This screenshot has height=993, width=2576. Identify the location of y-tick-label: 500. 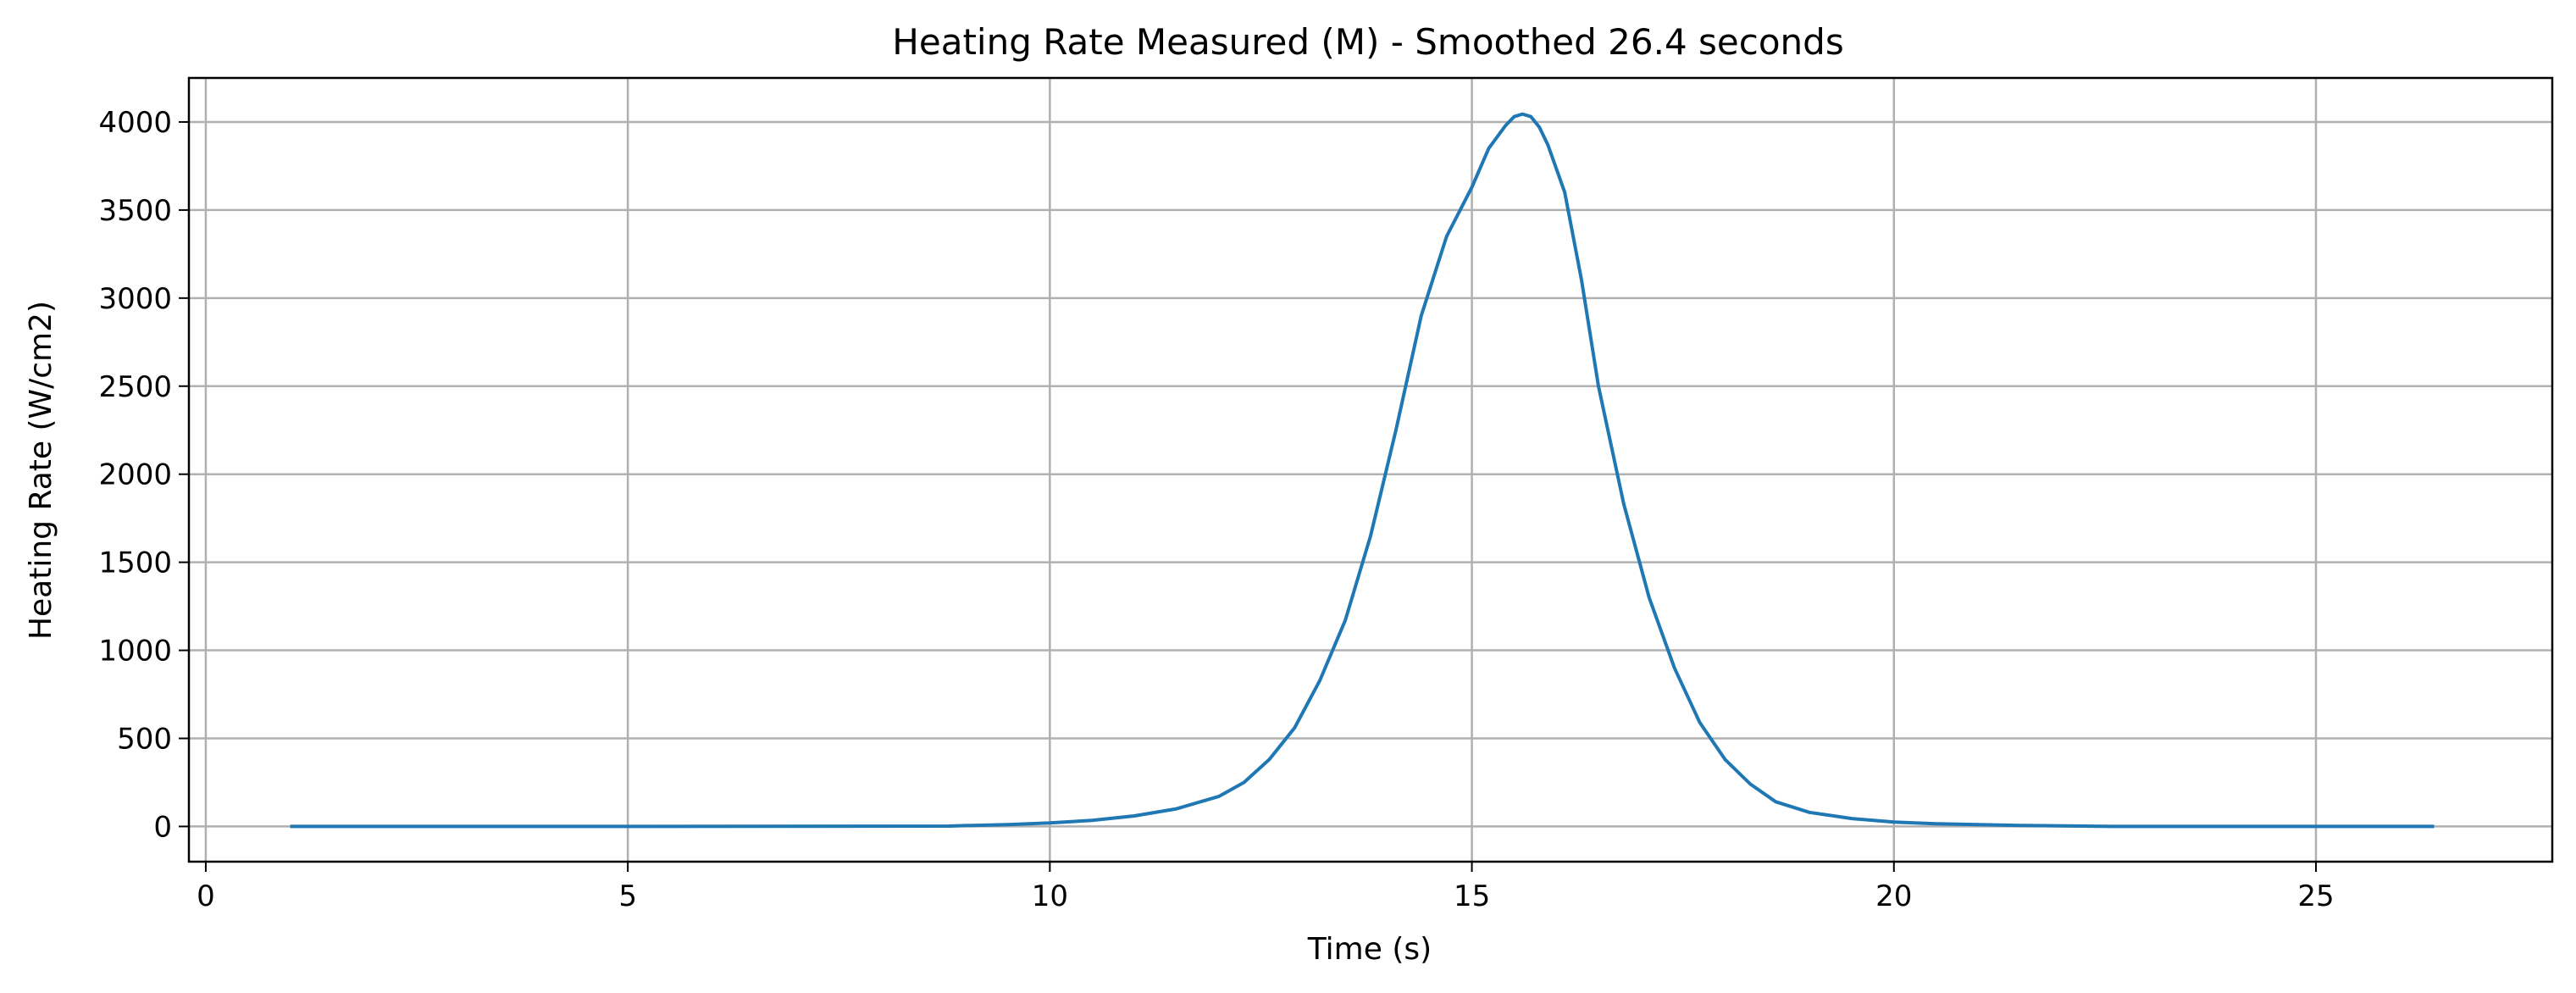
(144, 739).